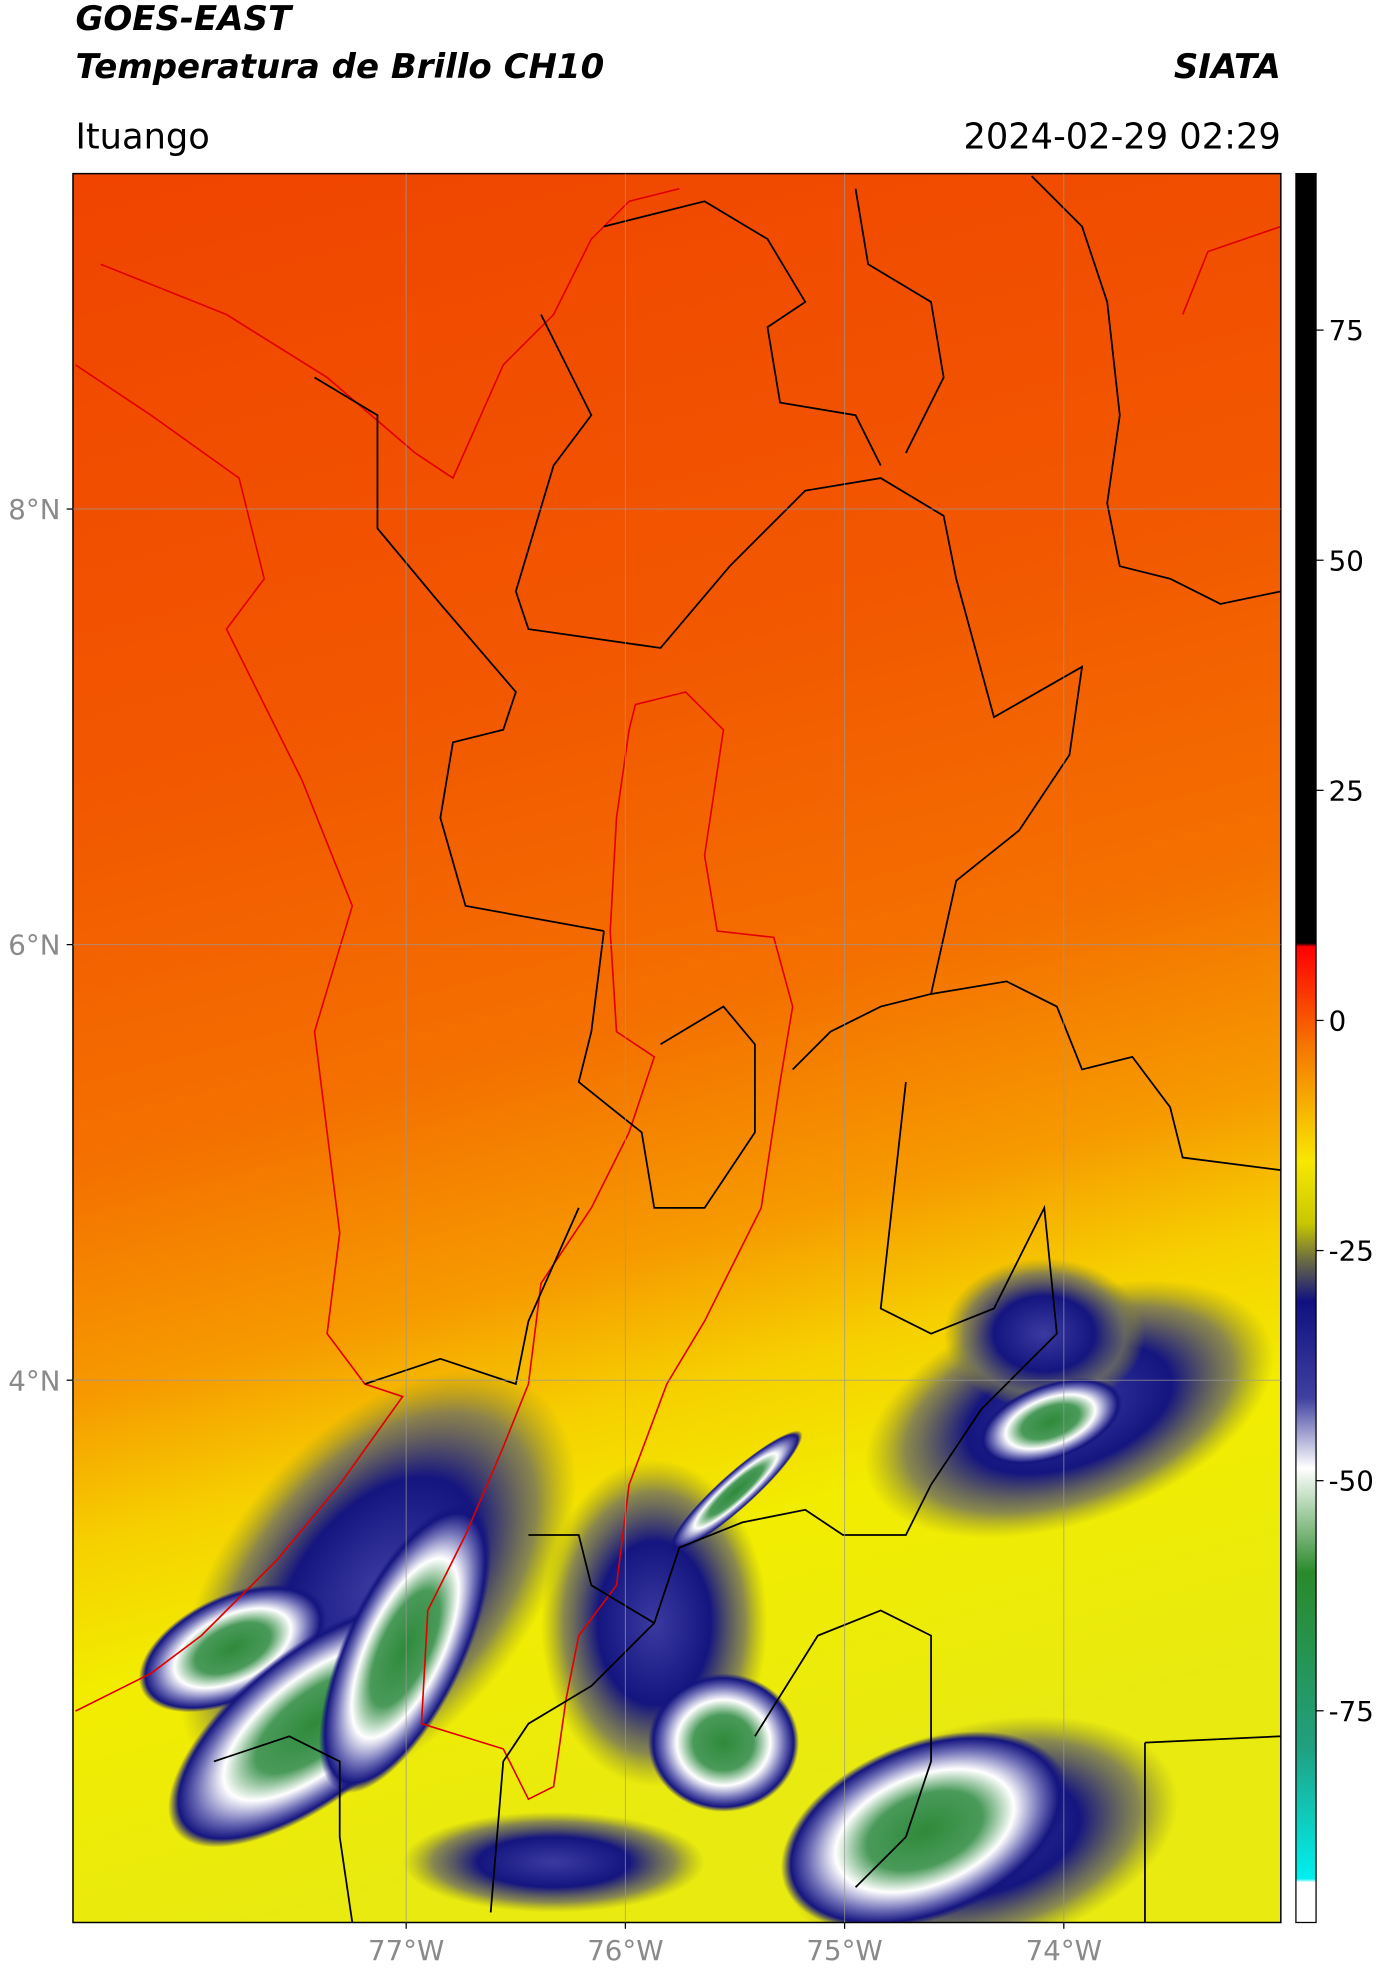 This screenshot has height=1981, width=1384. Describe the element at coordinates (1351, 1251) in the screenshot. I see `colorbar-tick-label: -25` at that location.